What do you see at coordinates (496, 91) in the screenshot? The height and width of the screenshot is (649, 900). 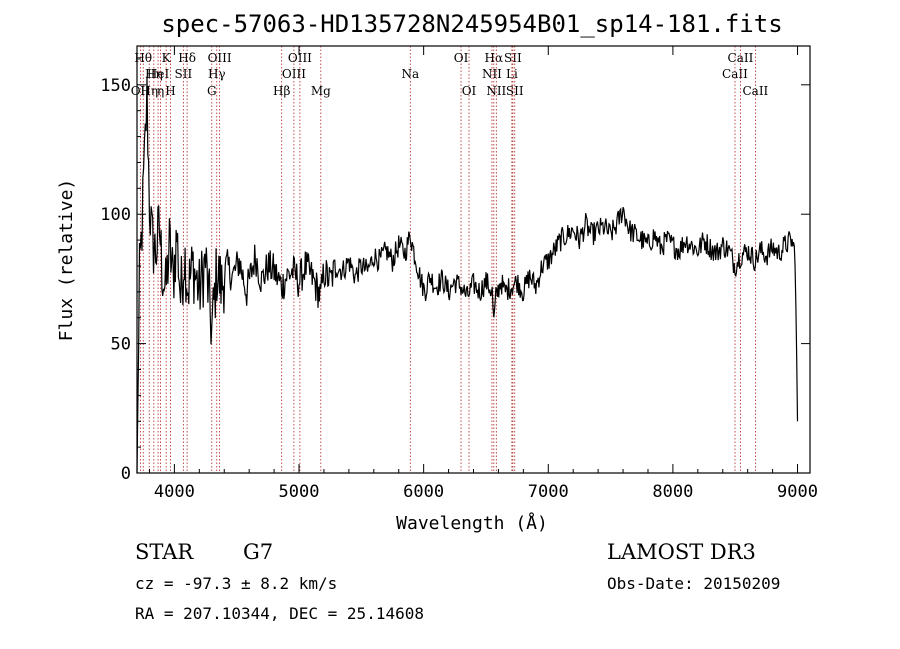 I see `line-label-22: NII` at bounding box center [496, 91].